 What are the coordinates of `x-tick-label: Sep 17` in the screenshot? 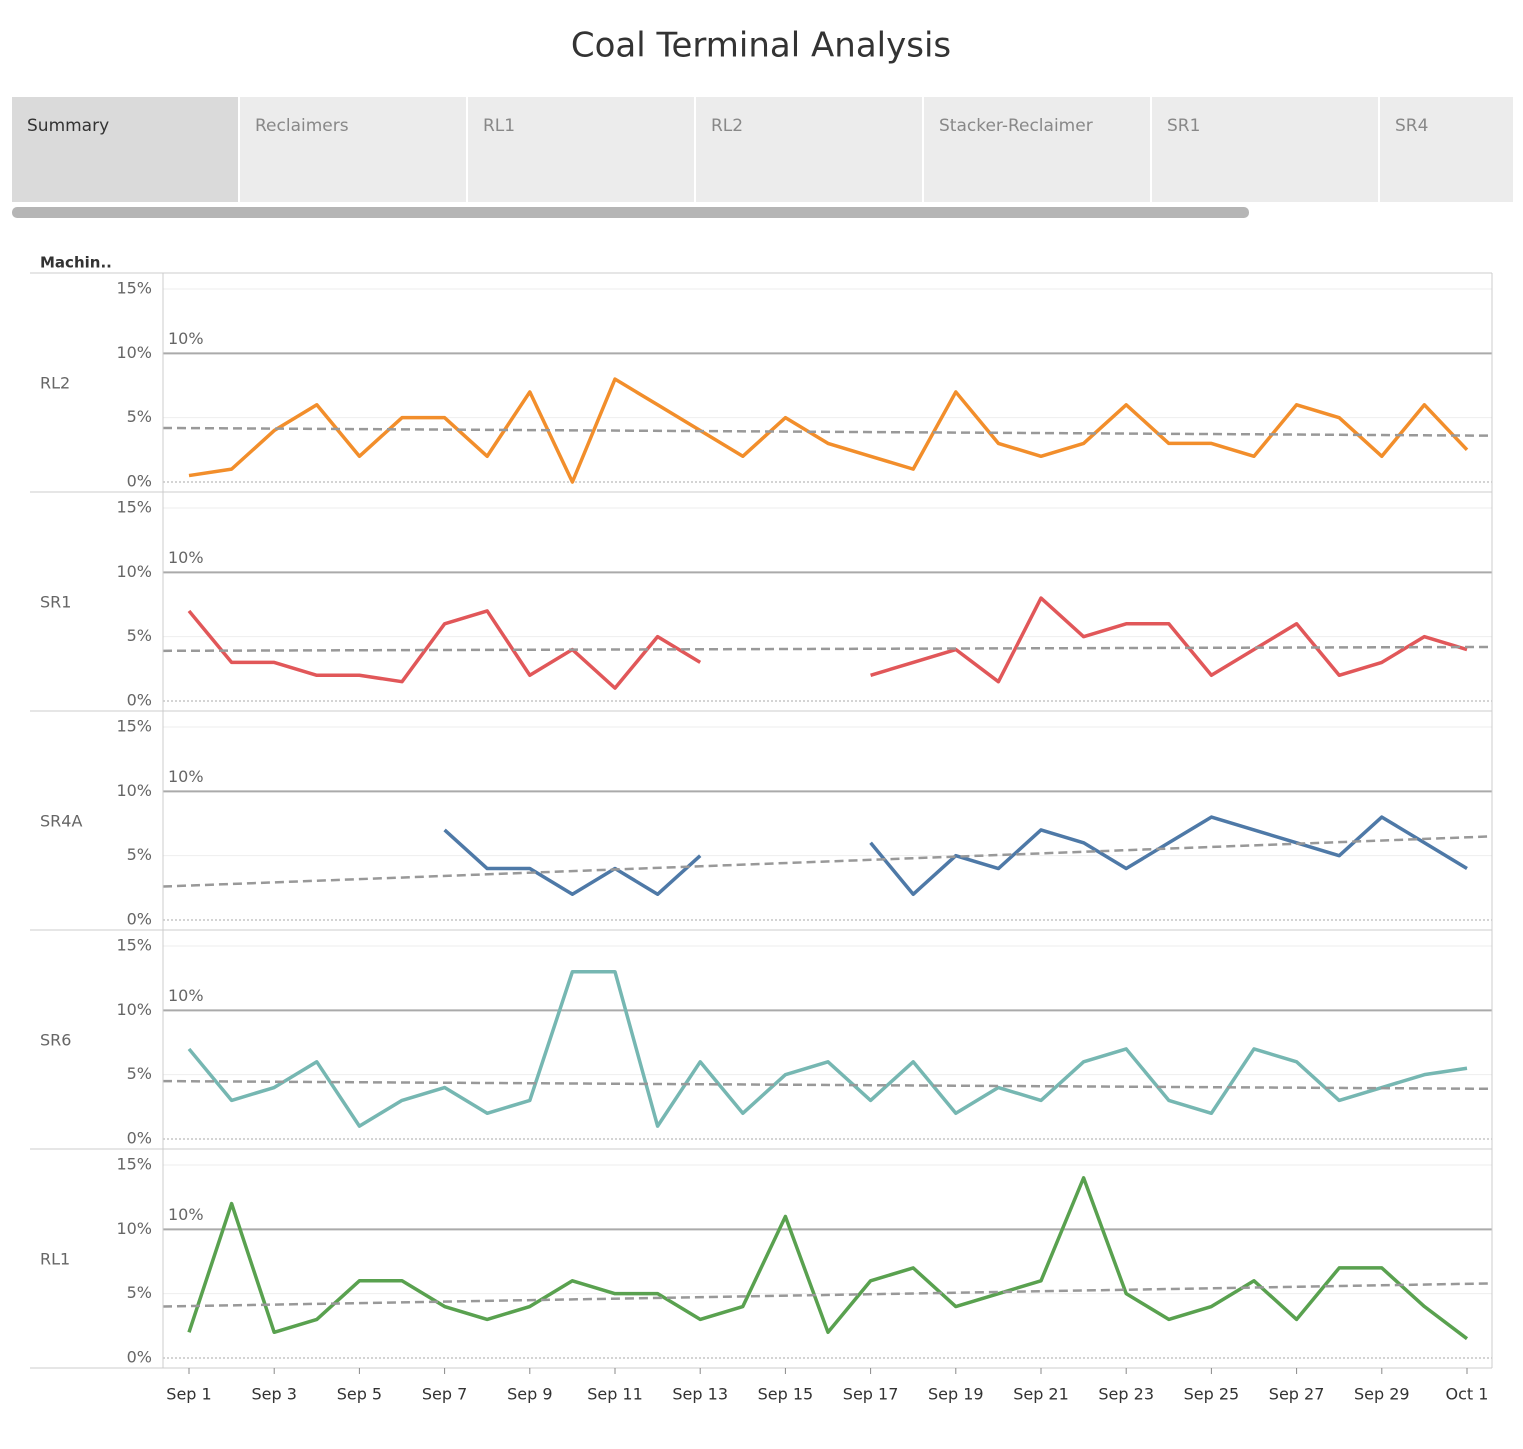 It's located at (871, 1394).